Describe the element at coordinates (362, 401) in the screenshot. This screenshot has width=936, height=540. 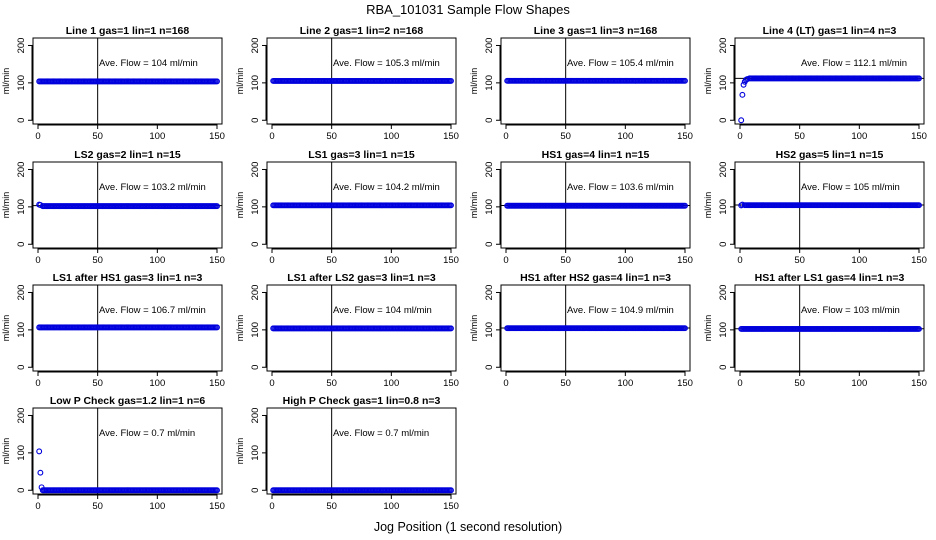
I see `panel-title: High P Check gas=1 lin=0.8 n=3` at that location.